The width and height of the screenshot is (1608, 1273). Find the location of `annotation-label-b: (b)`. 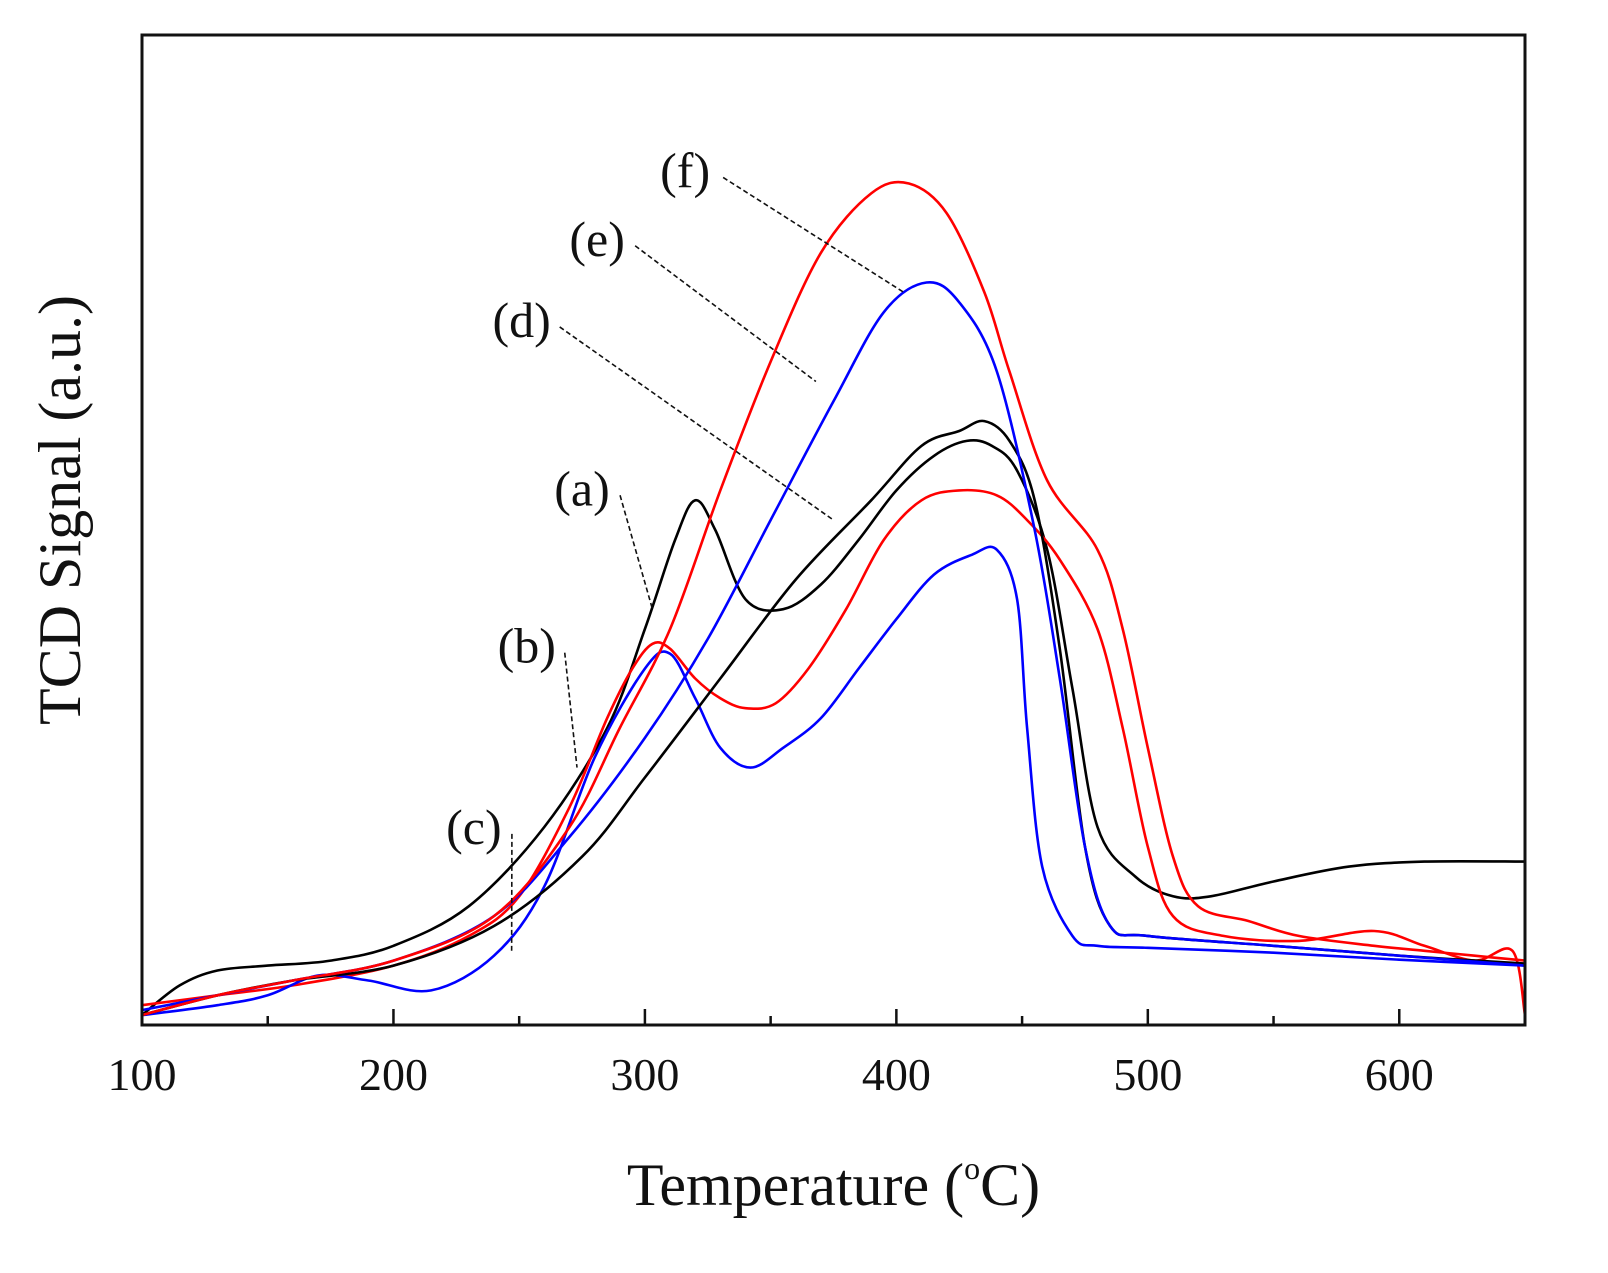

annotation-label-b: (b) is located at coordinates (527, 646).